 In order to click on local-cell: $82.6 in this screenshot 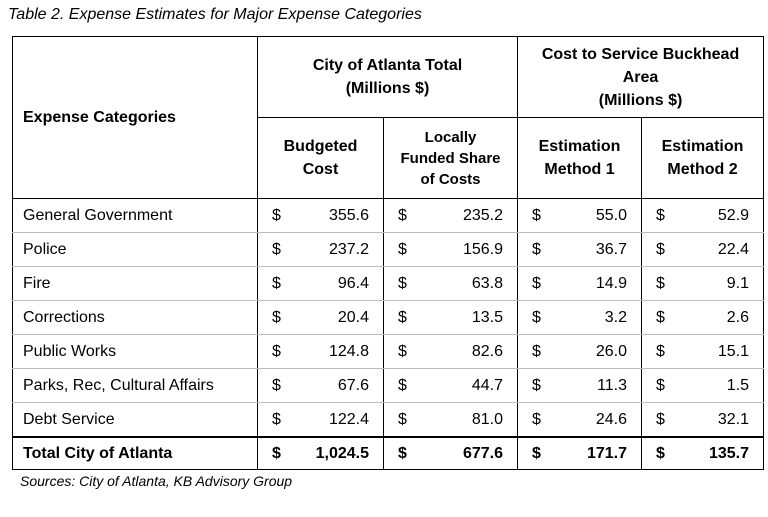, I will do `click(450, 351)`.